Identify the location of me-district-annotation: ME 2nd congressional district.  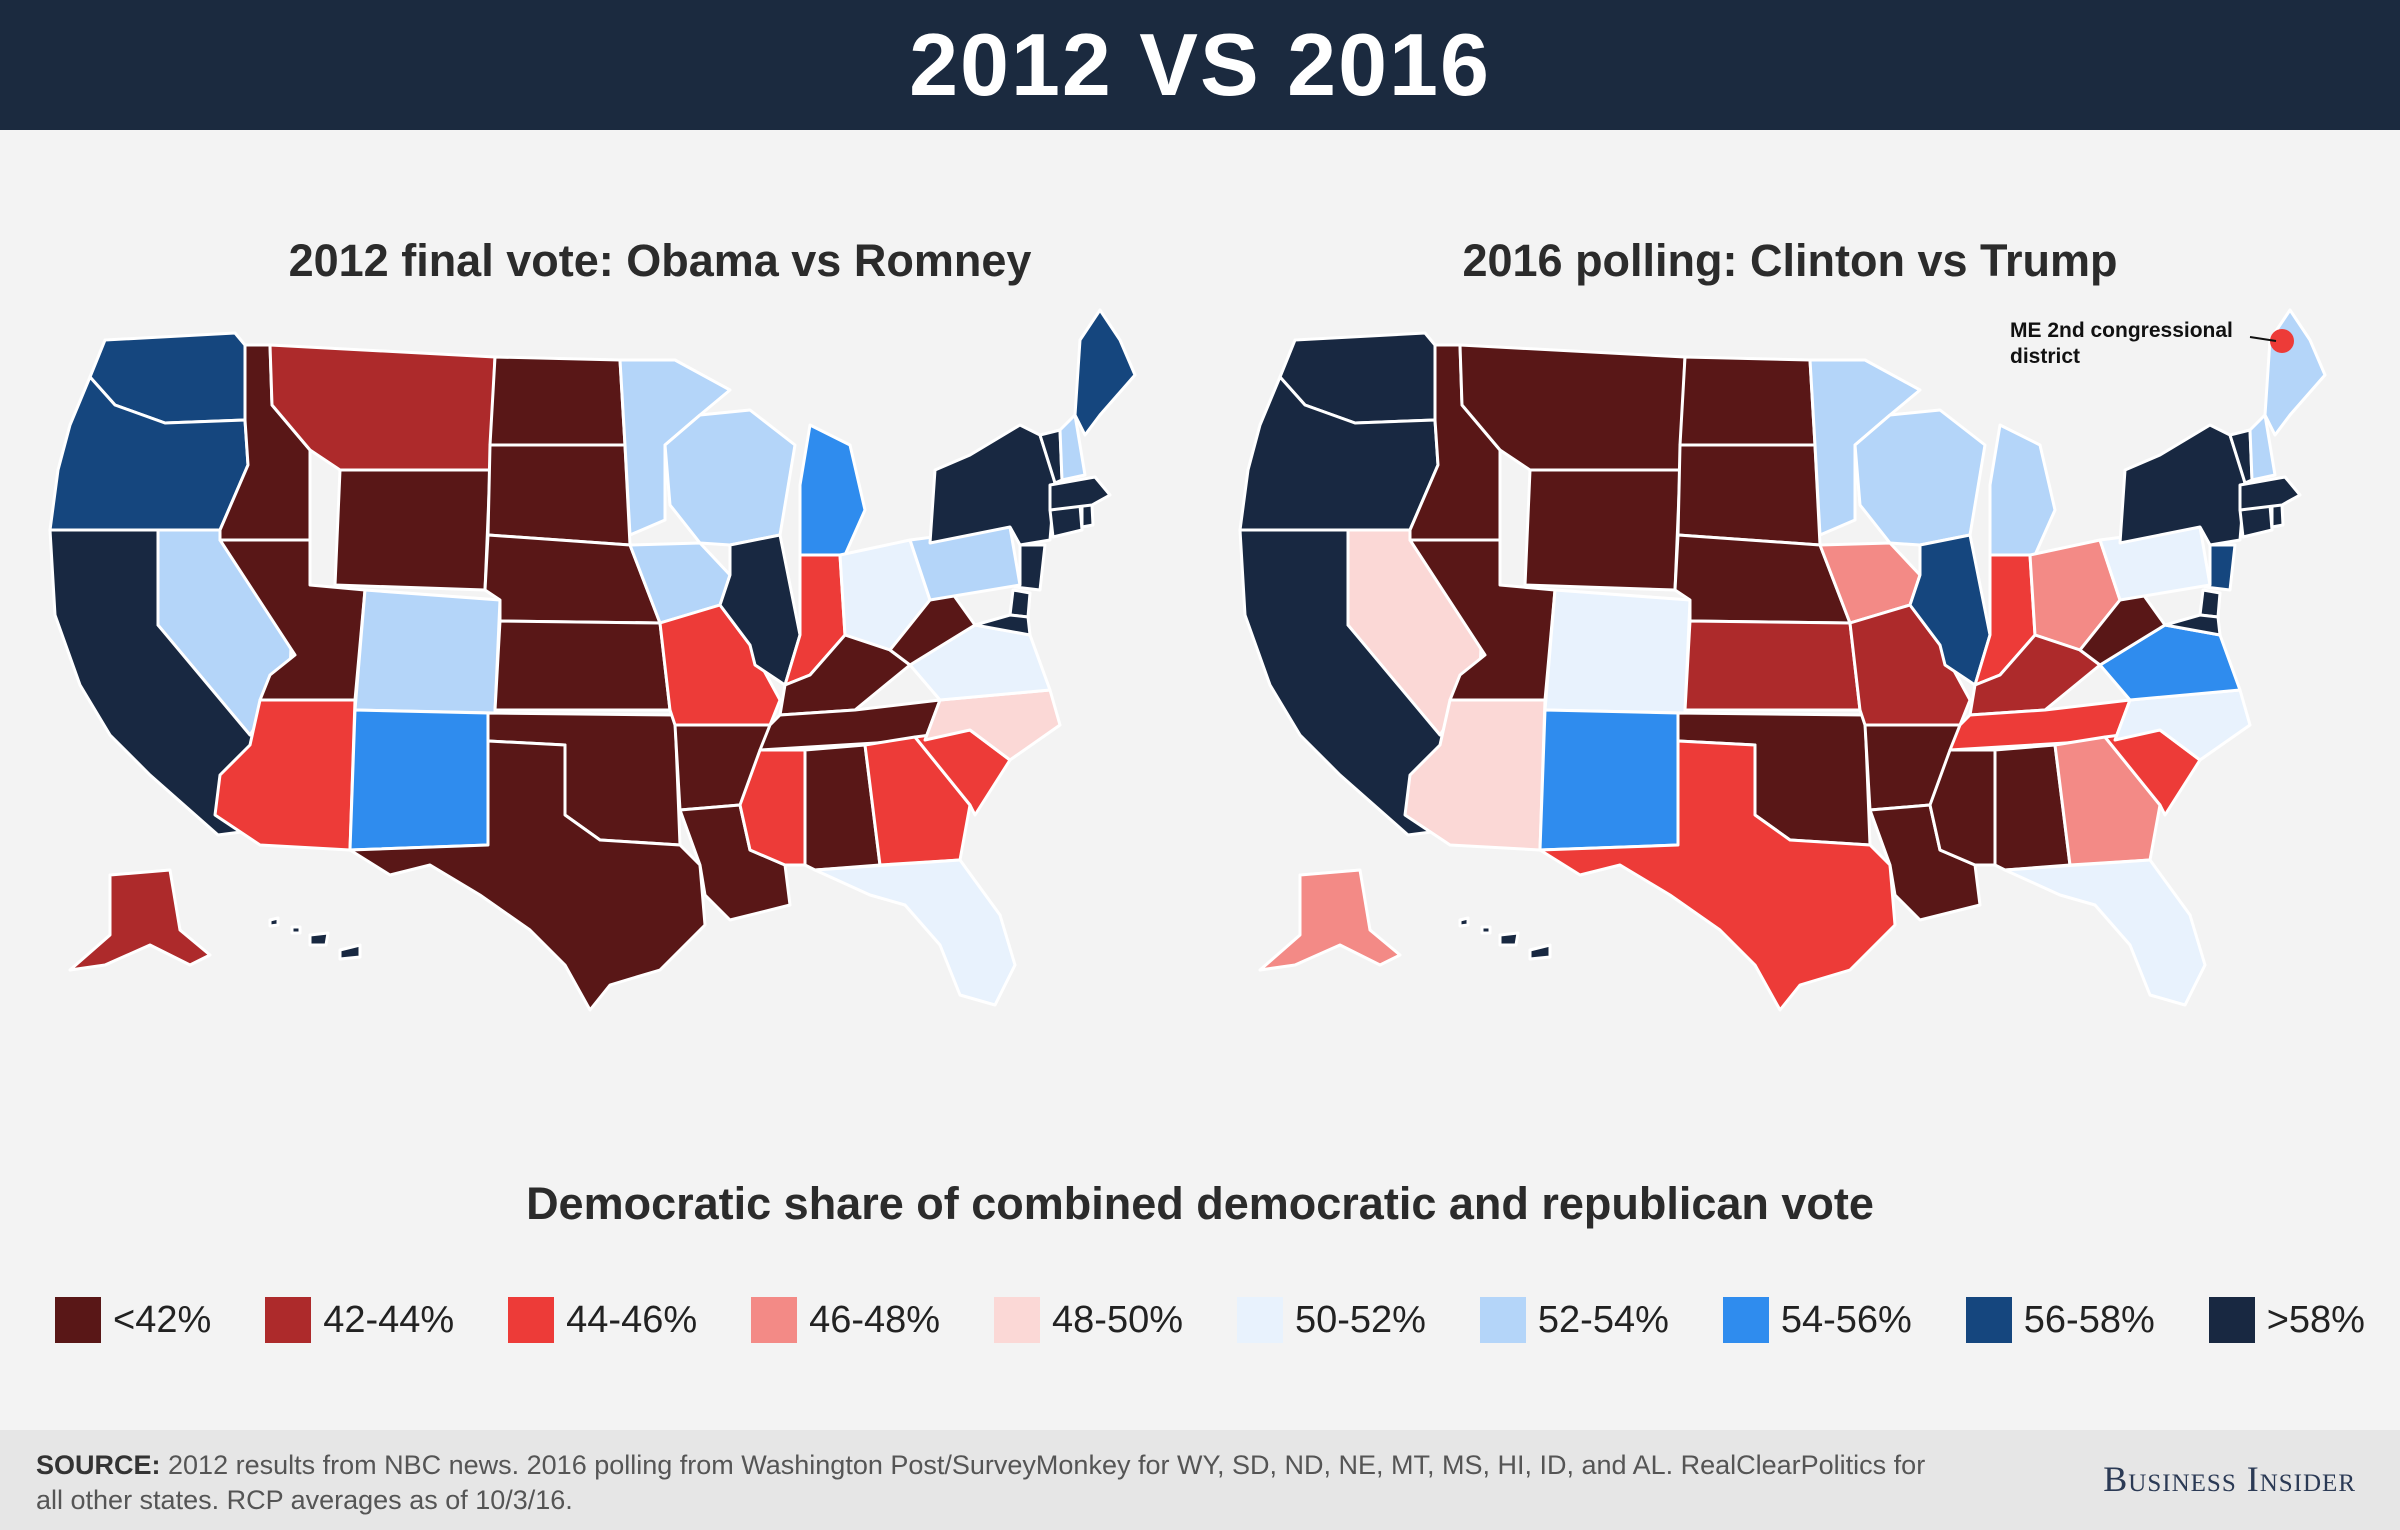
(2121, 343).